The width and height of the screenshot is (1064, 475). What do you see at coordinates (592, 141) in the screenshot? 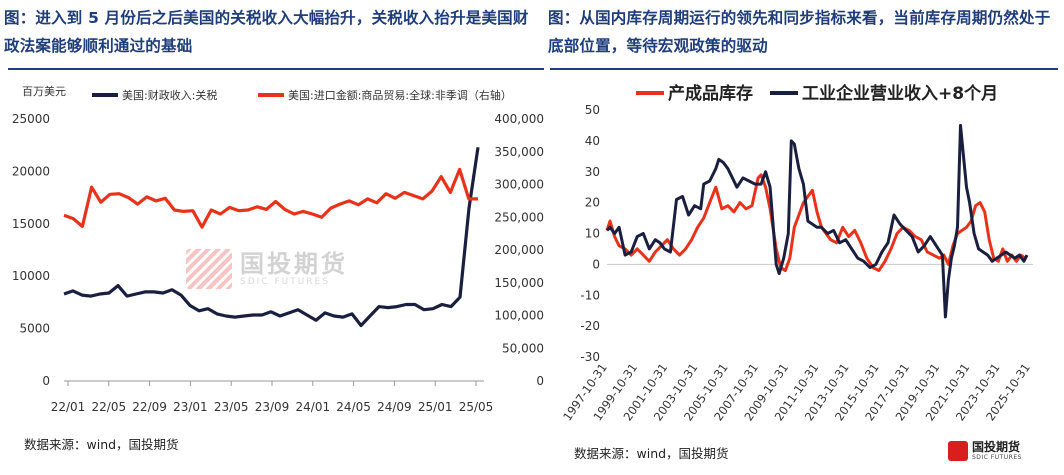
I see `y-tick-label: 40` at bounding box center [592, 141].